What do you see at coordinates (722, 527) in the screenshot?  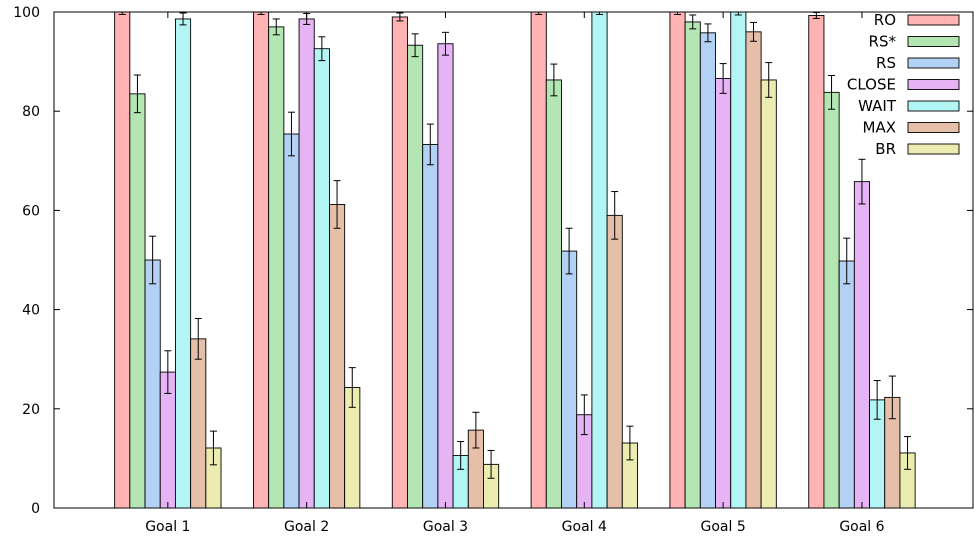 I see `x-tick-label: Goal 5` at bounding box center [722, 527].